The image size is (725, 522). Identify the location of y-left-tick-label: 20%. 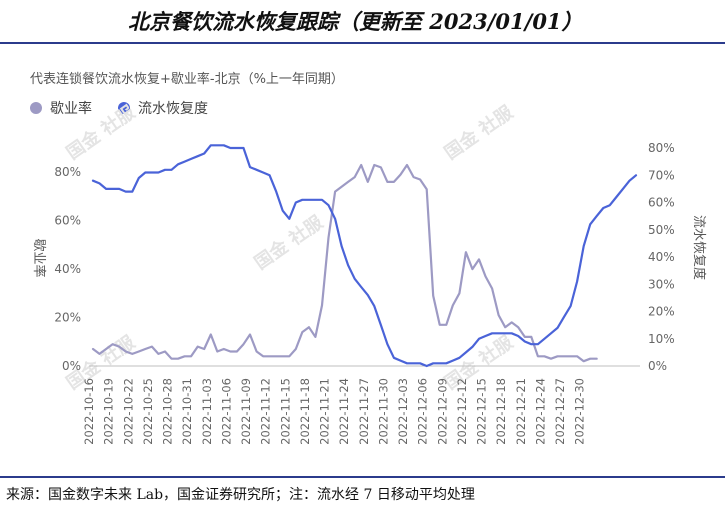
(67, 318).